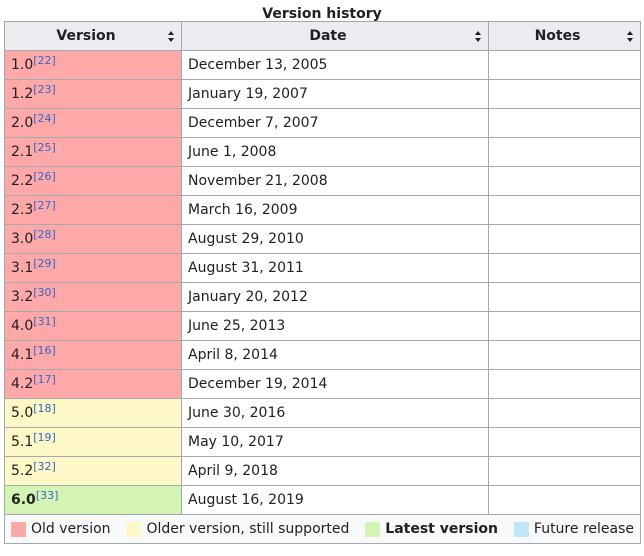 Image resolution: width=644 pixels, height=556 pixels. What do you see at coordinates (71, 529) in the screenshot?
I see `legend-label: Old version` at bounding box center [71, 529].